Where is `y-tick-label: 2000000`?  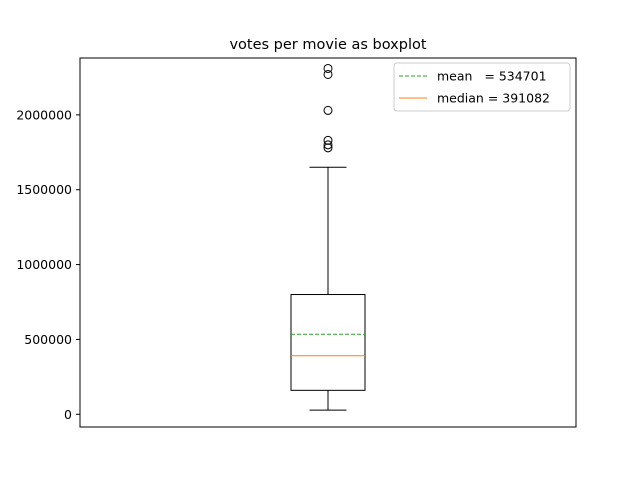 y-tick-label: 2000000 is located at coordinates (44, 114).